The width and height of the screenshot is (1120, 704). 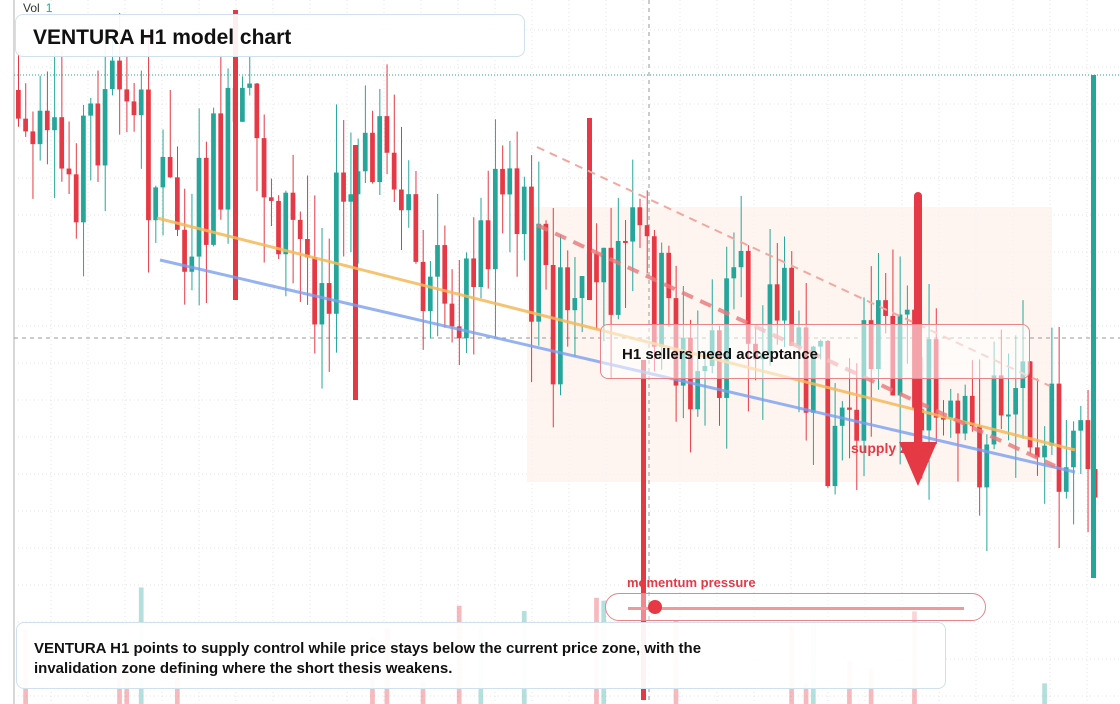 What do you see at coordinates (720, 354) in the screenshot?
I see `acceptance-note-text: H1 sellers need acceptance` at bounding box center [720, 354].